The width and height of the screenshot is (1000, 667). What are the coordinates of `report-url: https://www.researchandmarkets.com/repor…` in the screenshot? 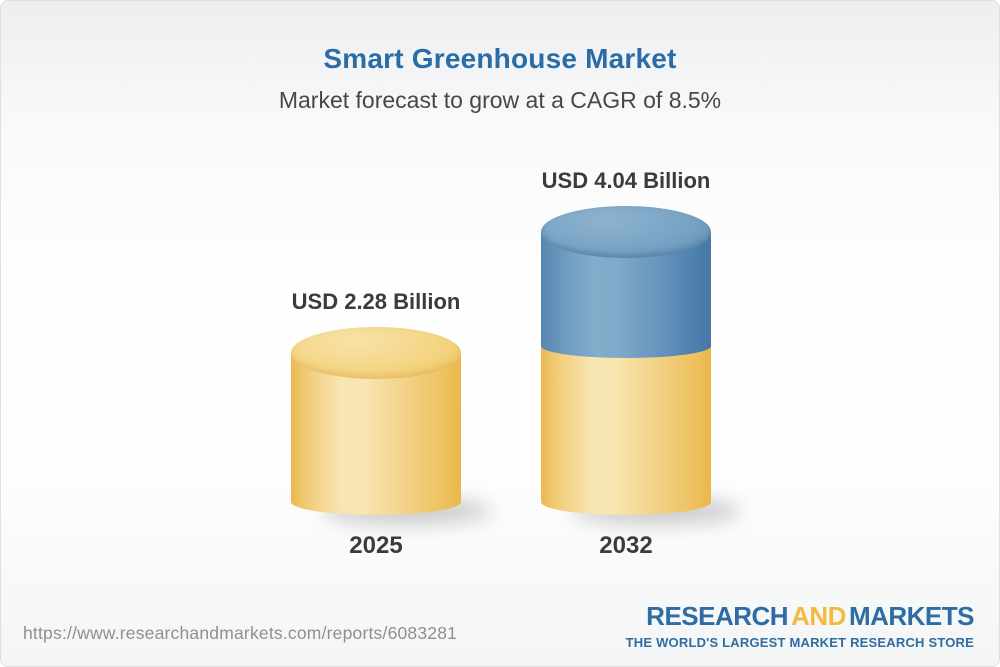 It's located at (240, 633).